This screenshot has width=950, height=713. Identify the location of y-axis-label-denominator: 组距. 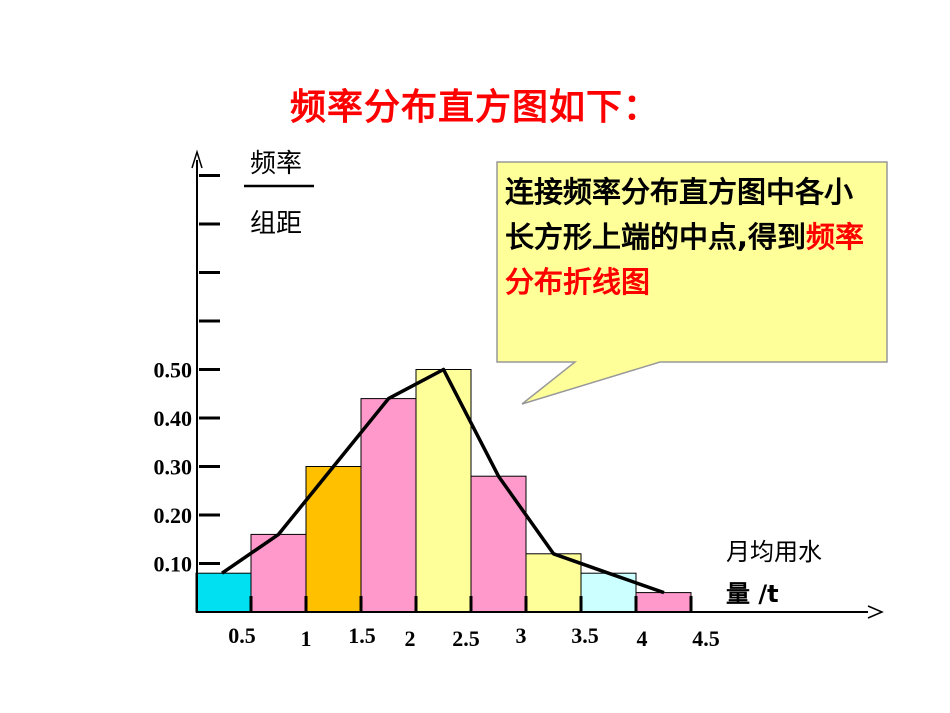
(276, 224).